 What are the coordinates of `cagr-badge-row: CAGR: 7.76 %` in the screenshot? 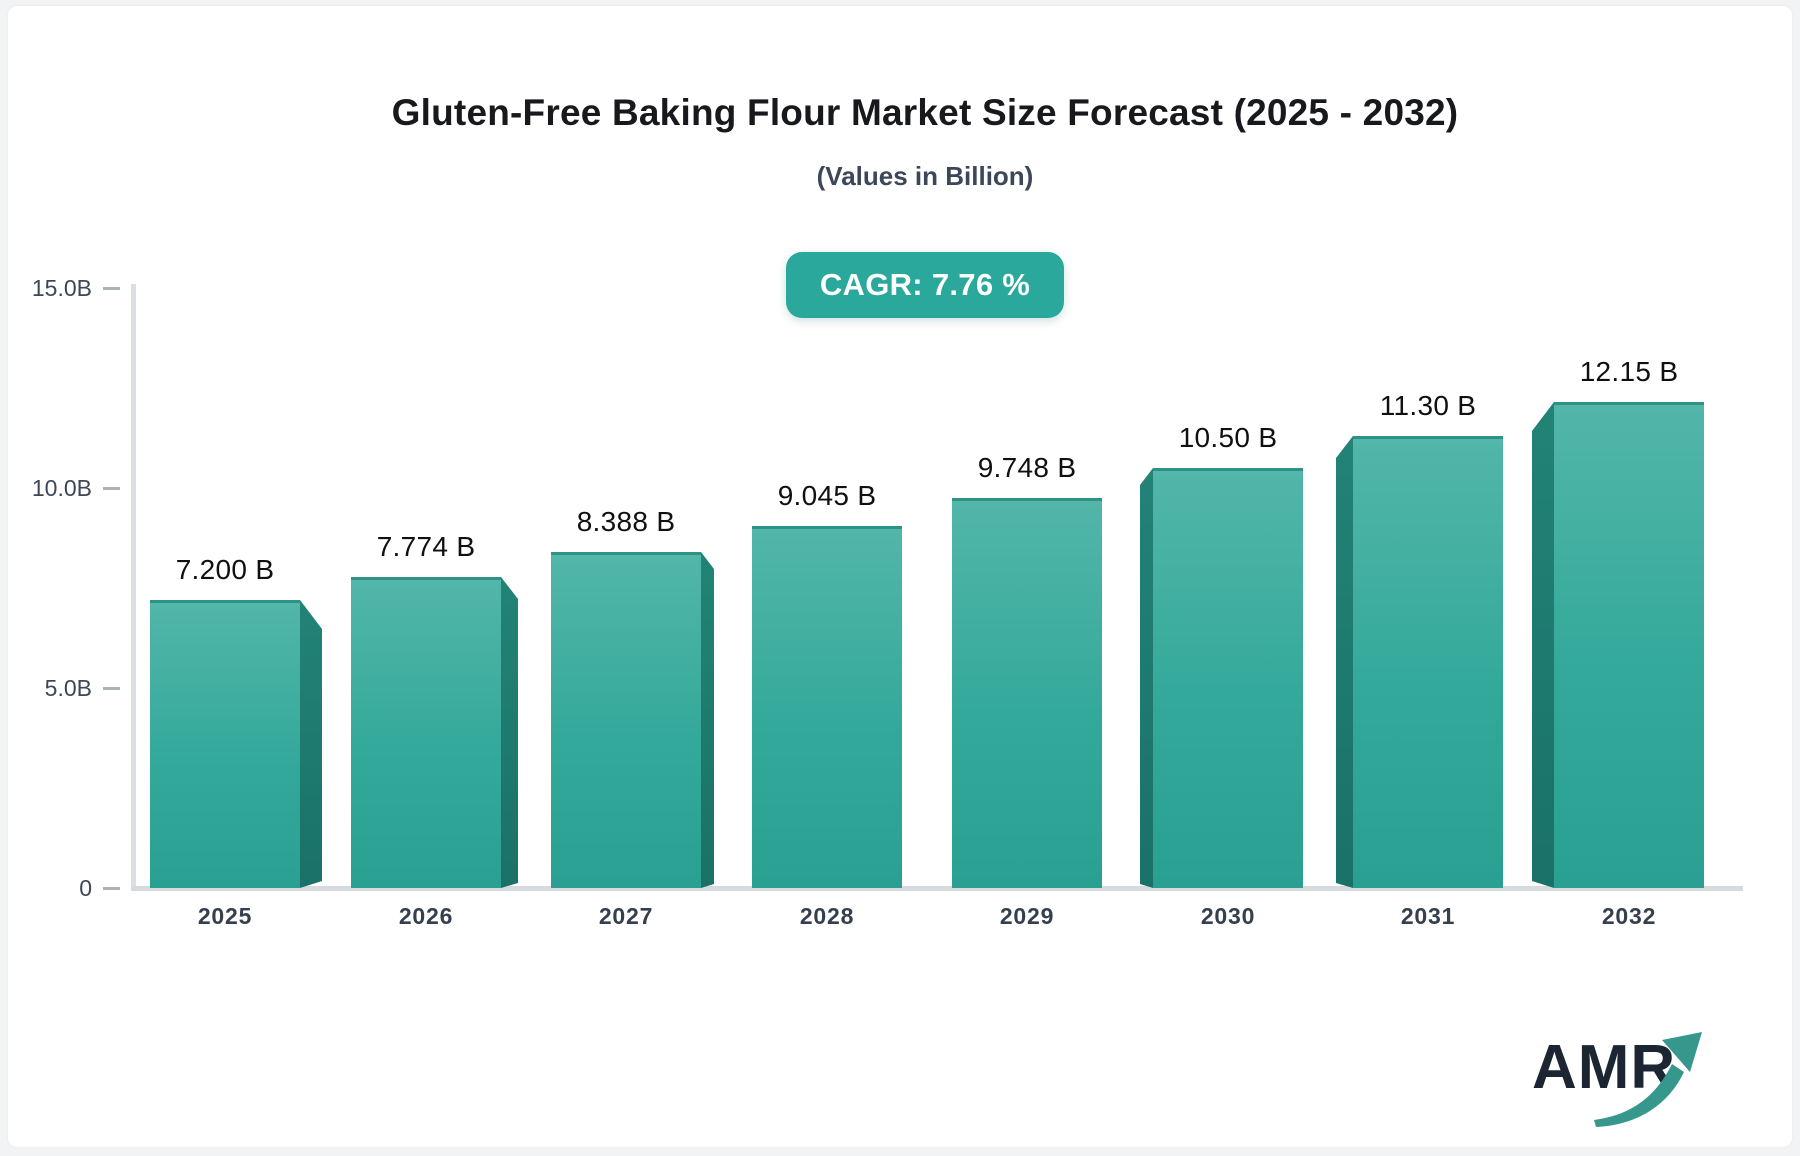 It's located at (925, 285).